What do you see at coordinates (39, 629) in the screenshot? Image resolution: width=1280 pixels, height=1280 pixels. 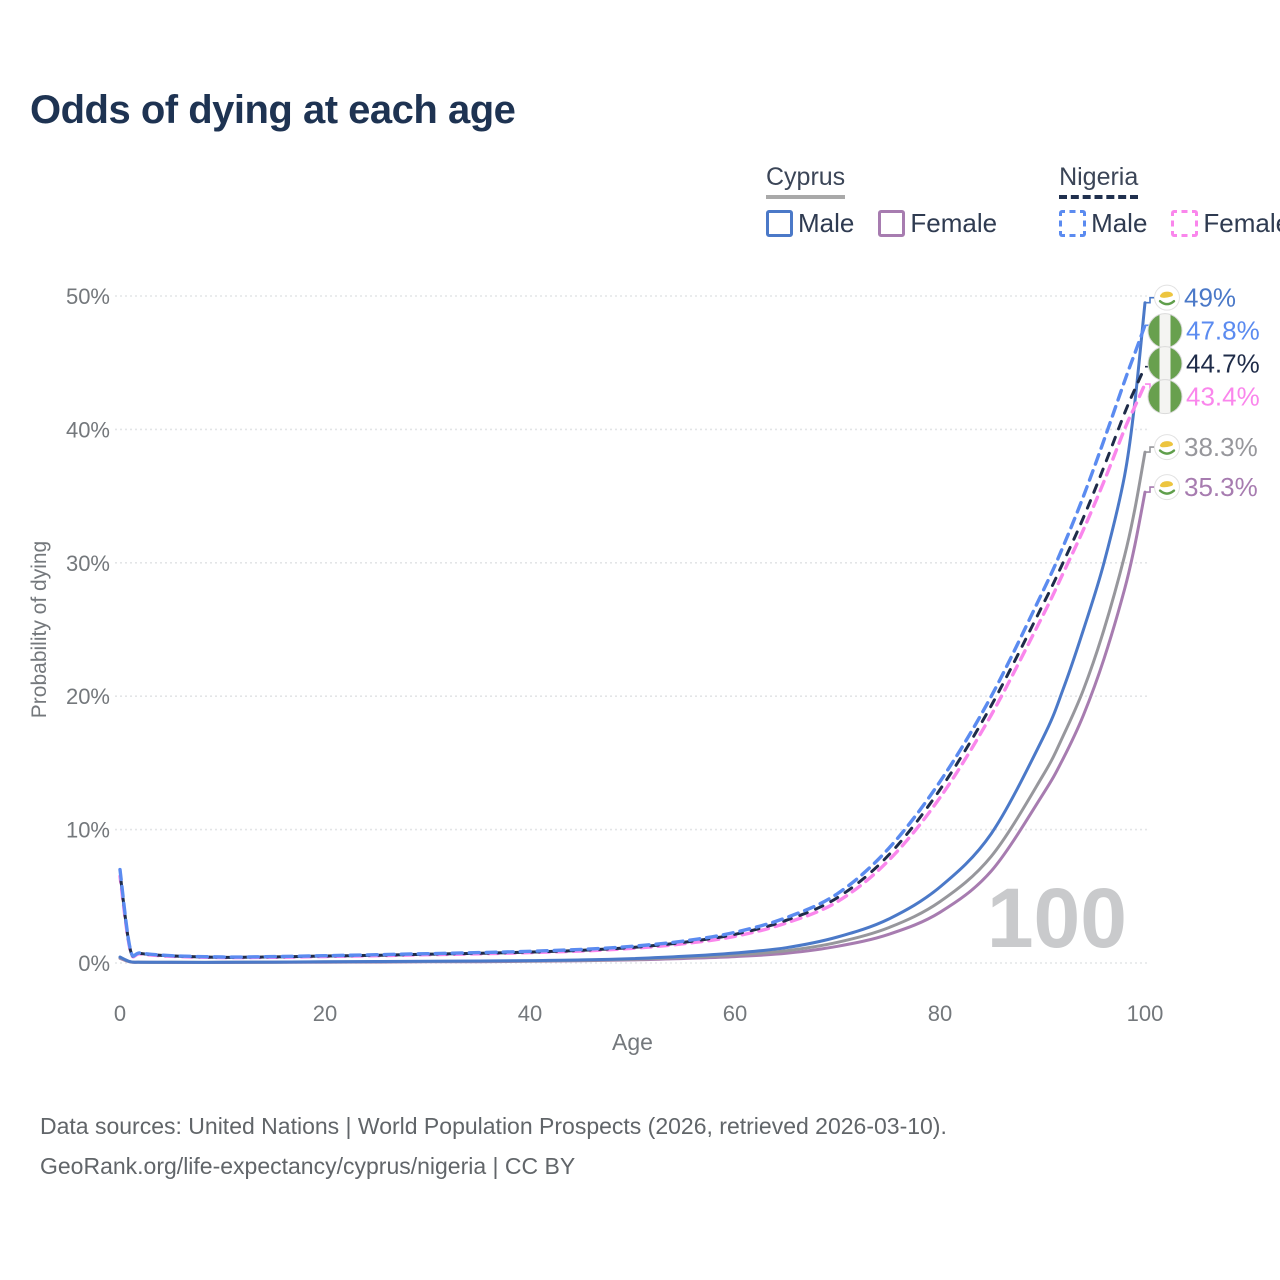 I see `y-axis-title: Probability of dying` at bounding box center [39, 629].